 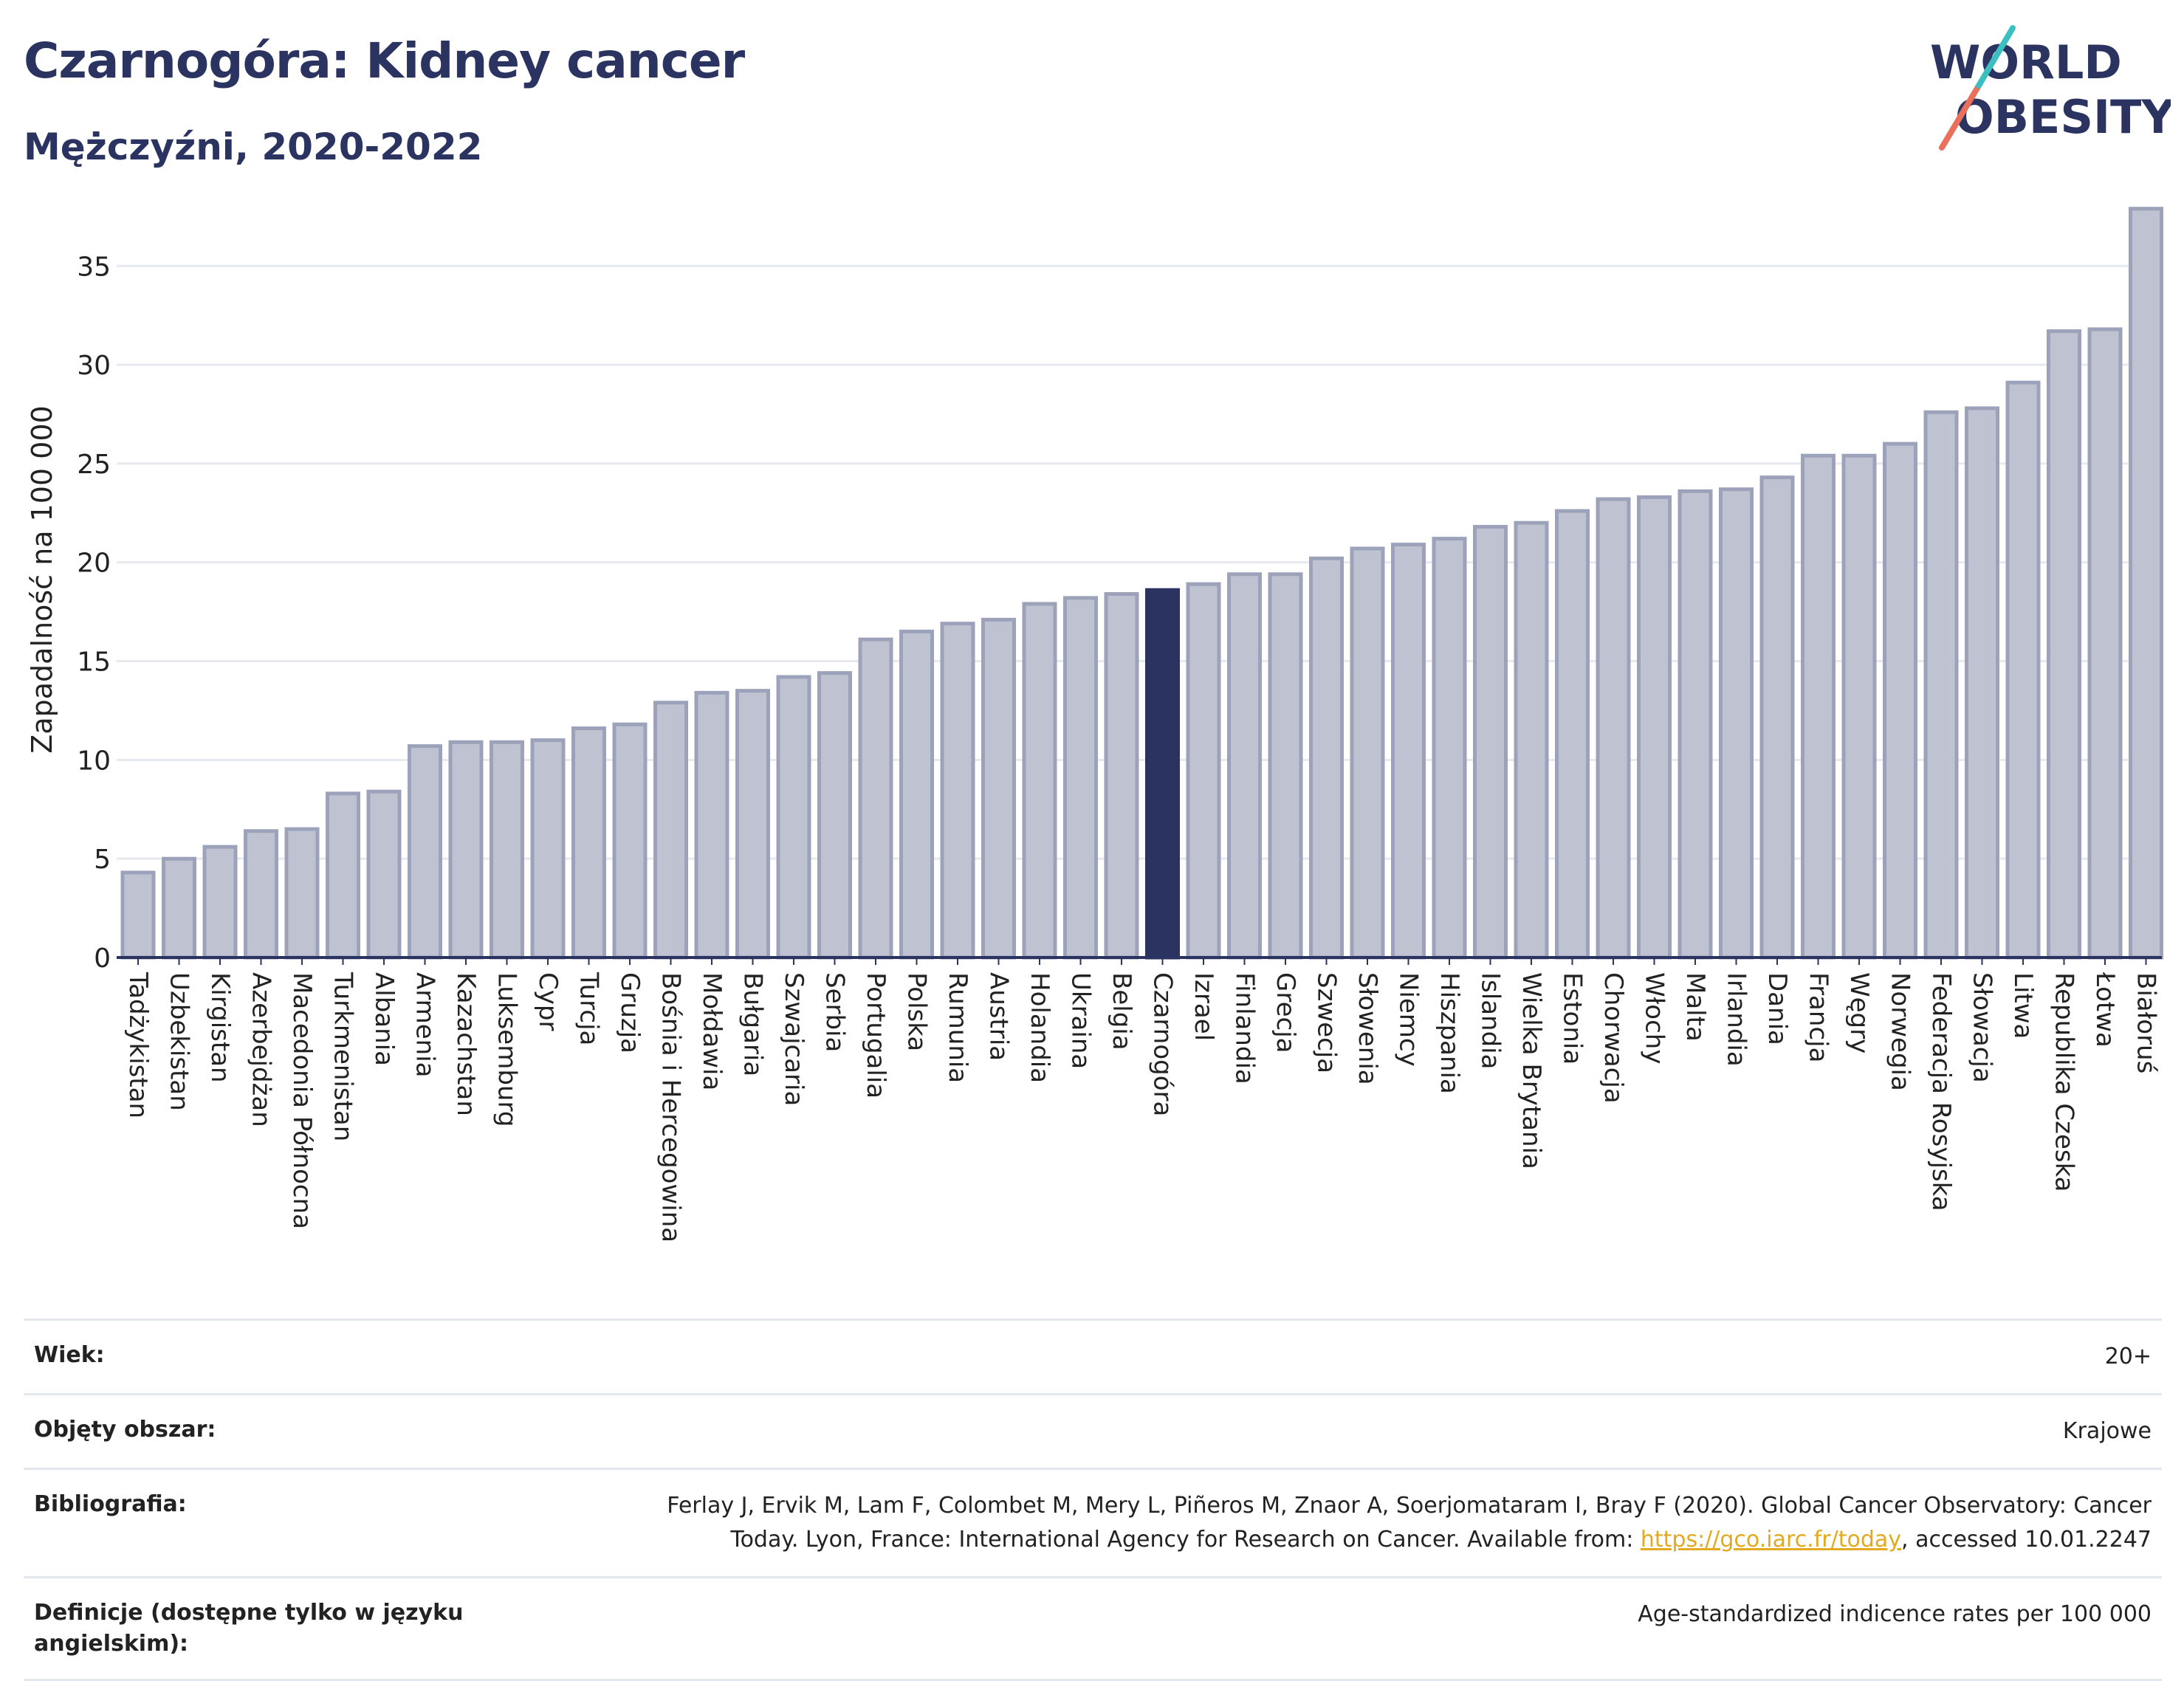 What do you see at coordinates (302, 1100) in the screenshot?
I see `x-tick-label: Macedonia Północna` at bounding box center [302, 1100].